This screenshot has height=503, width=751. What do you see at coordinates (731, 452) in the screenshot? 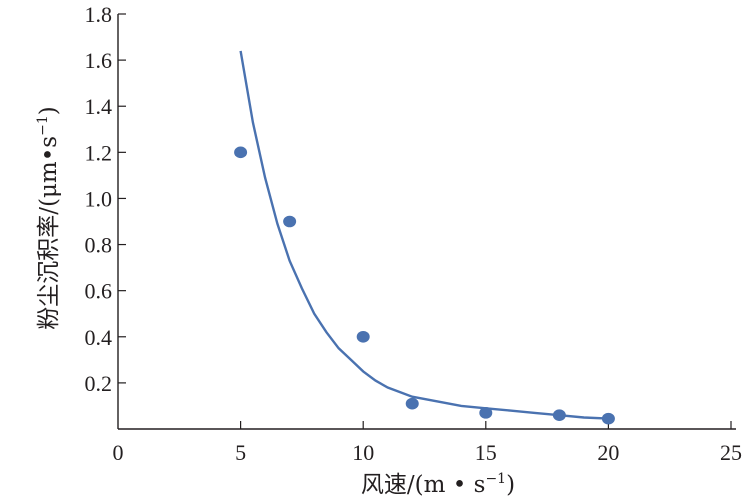
I see `x-tick-label: 25` at bounding box center [731, 452].